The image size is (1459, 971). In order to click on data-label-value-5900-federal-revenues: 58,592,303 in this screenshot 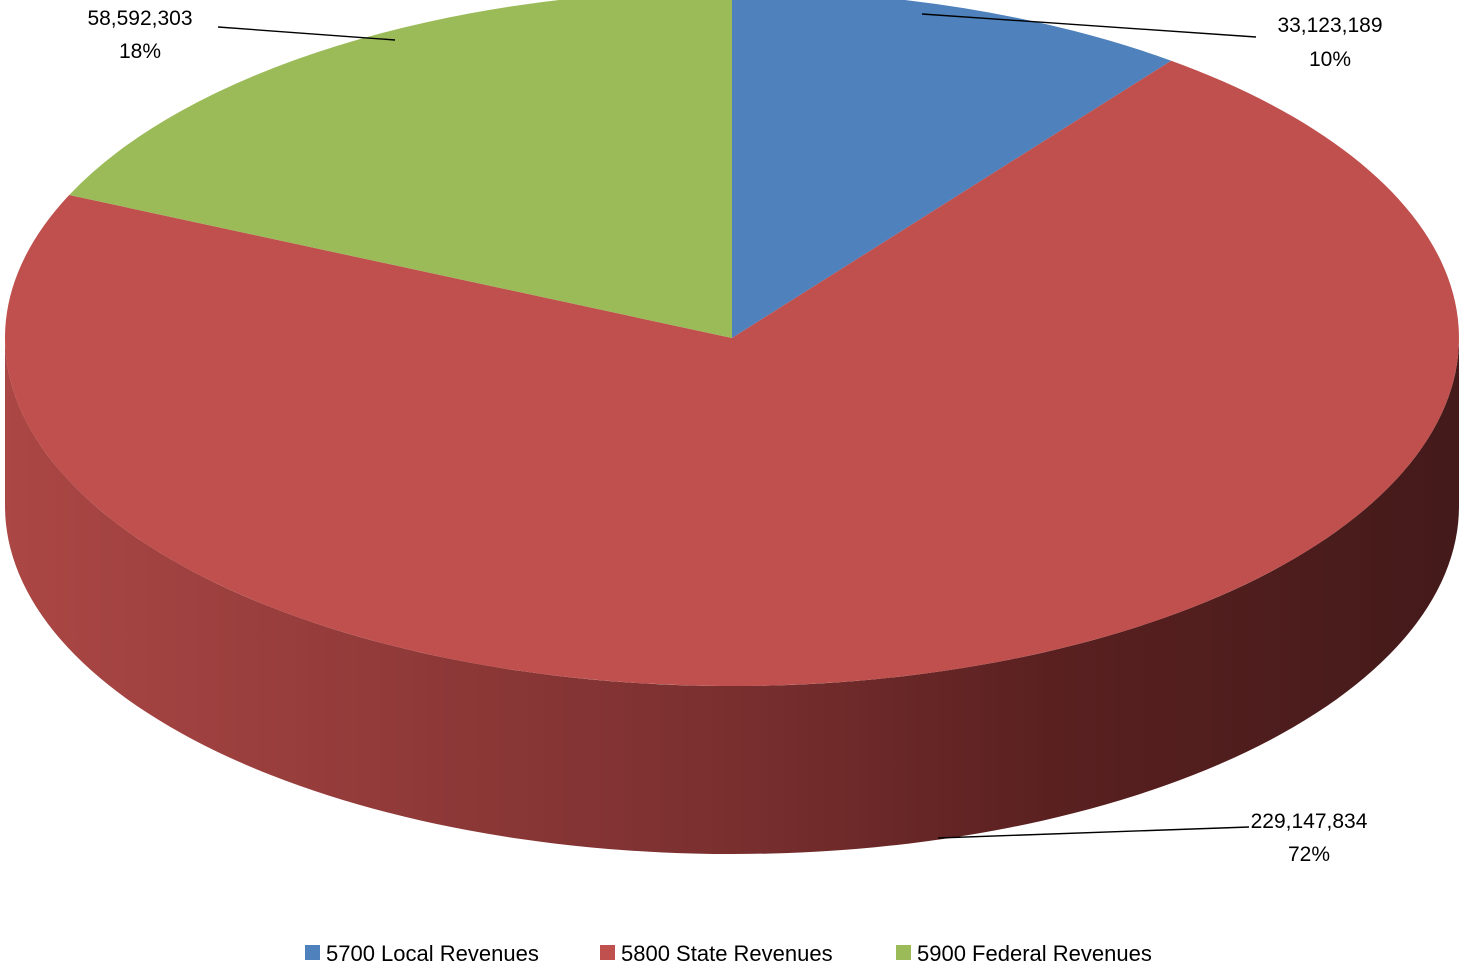, I will do `click(139, 18)`.